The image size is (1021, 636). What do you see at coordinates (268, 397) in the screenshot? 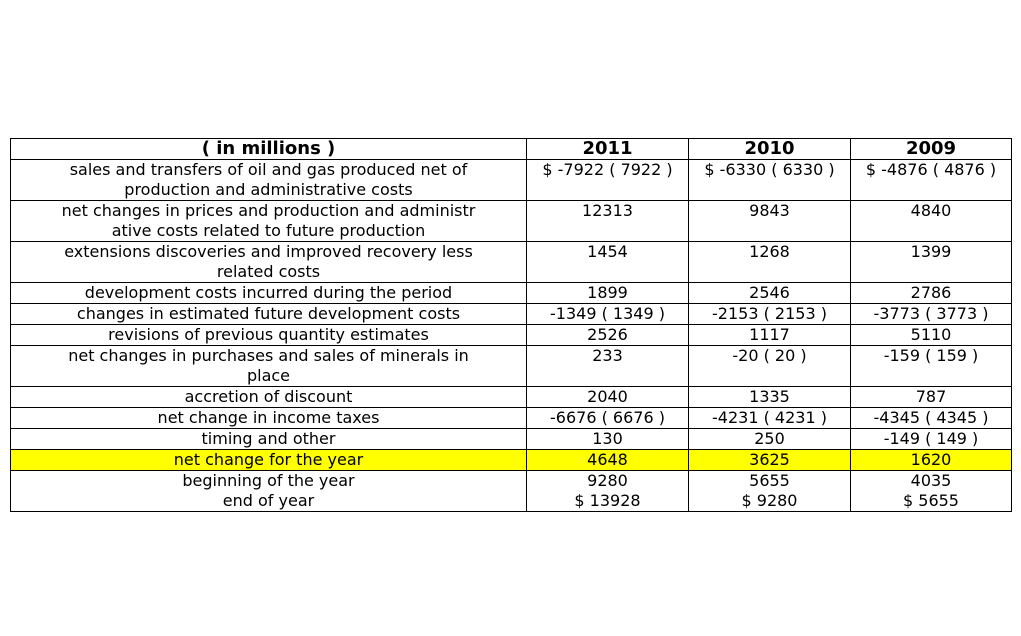
I see `row-label: accretion of discount` at bounding box center [268, 397].